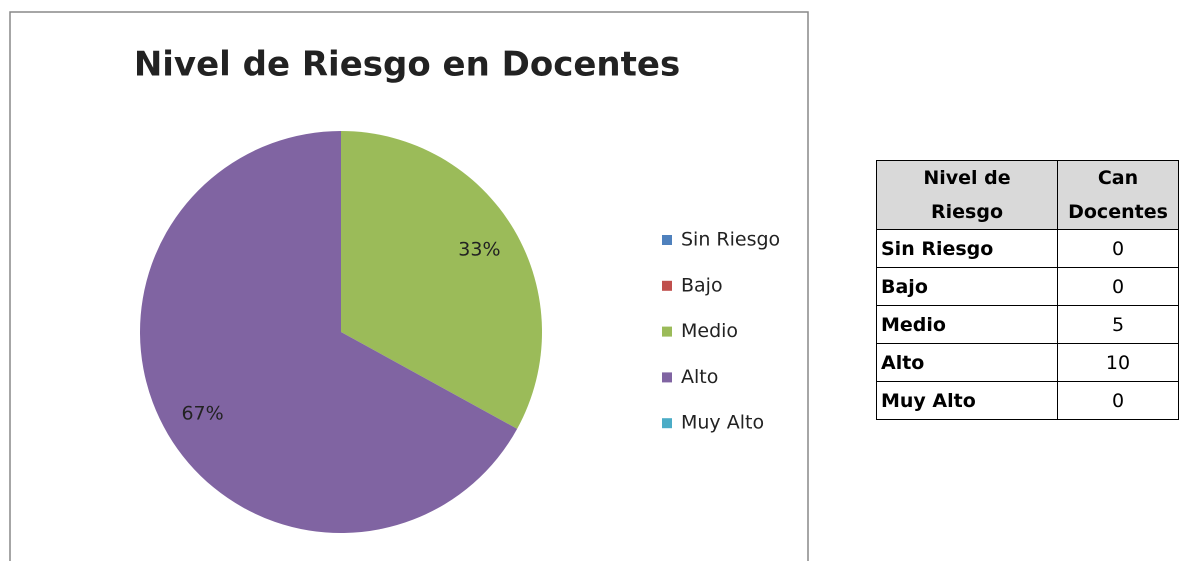 This screenshot has height=561, width=1181. I want to click on legend-label: Bajo, so click(702, 285).